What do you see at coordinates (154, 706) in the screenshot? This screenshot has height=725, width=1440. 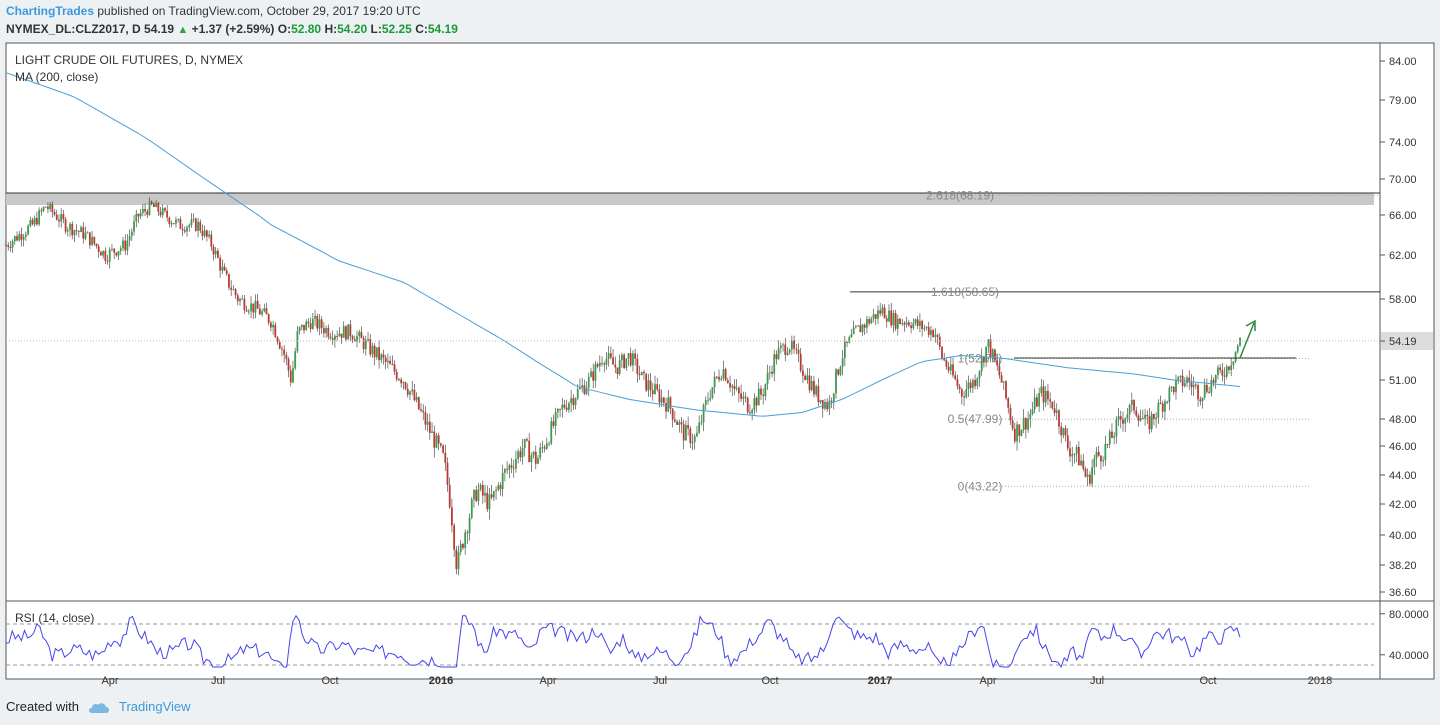 I see `tradingview-link: TradingView` at bounding box center [154, 706].